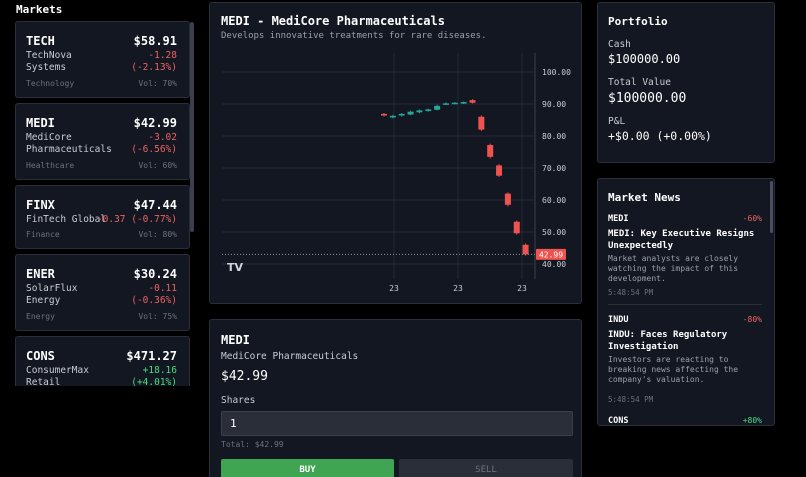  What do you see at coordinates (554, 232) in the screenshot?
I see `y-tick-label: 50.00` at bounding box center [554, 232].